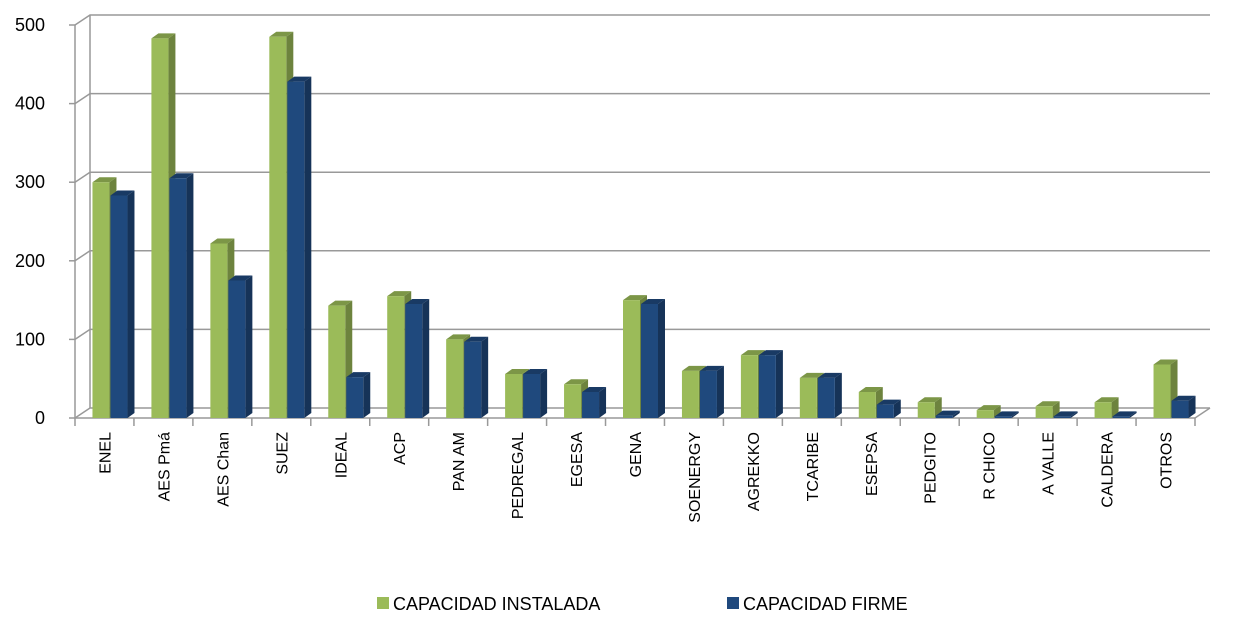  I want to click on x-tick-label: GENA, so click(636, 455).